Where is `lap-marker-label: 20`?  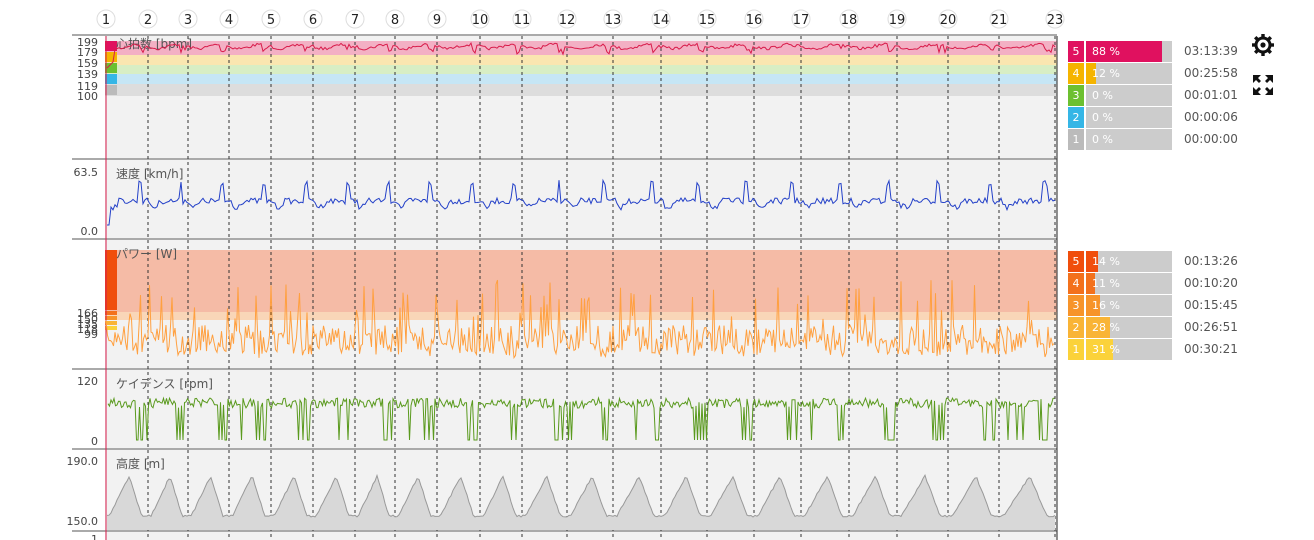 lap-marker-label: 20 is located at coordinates (948, 20).